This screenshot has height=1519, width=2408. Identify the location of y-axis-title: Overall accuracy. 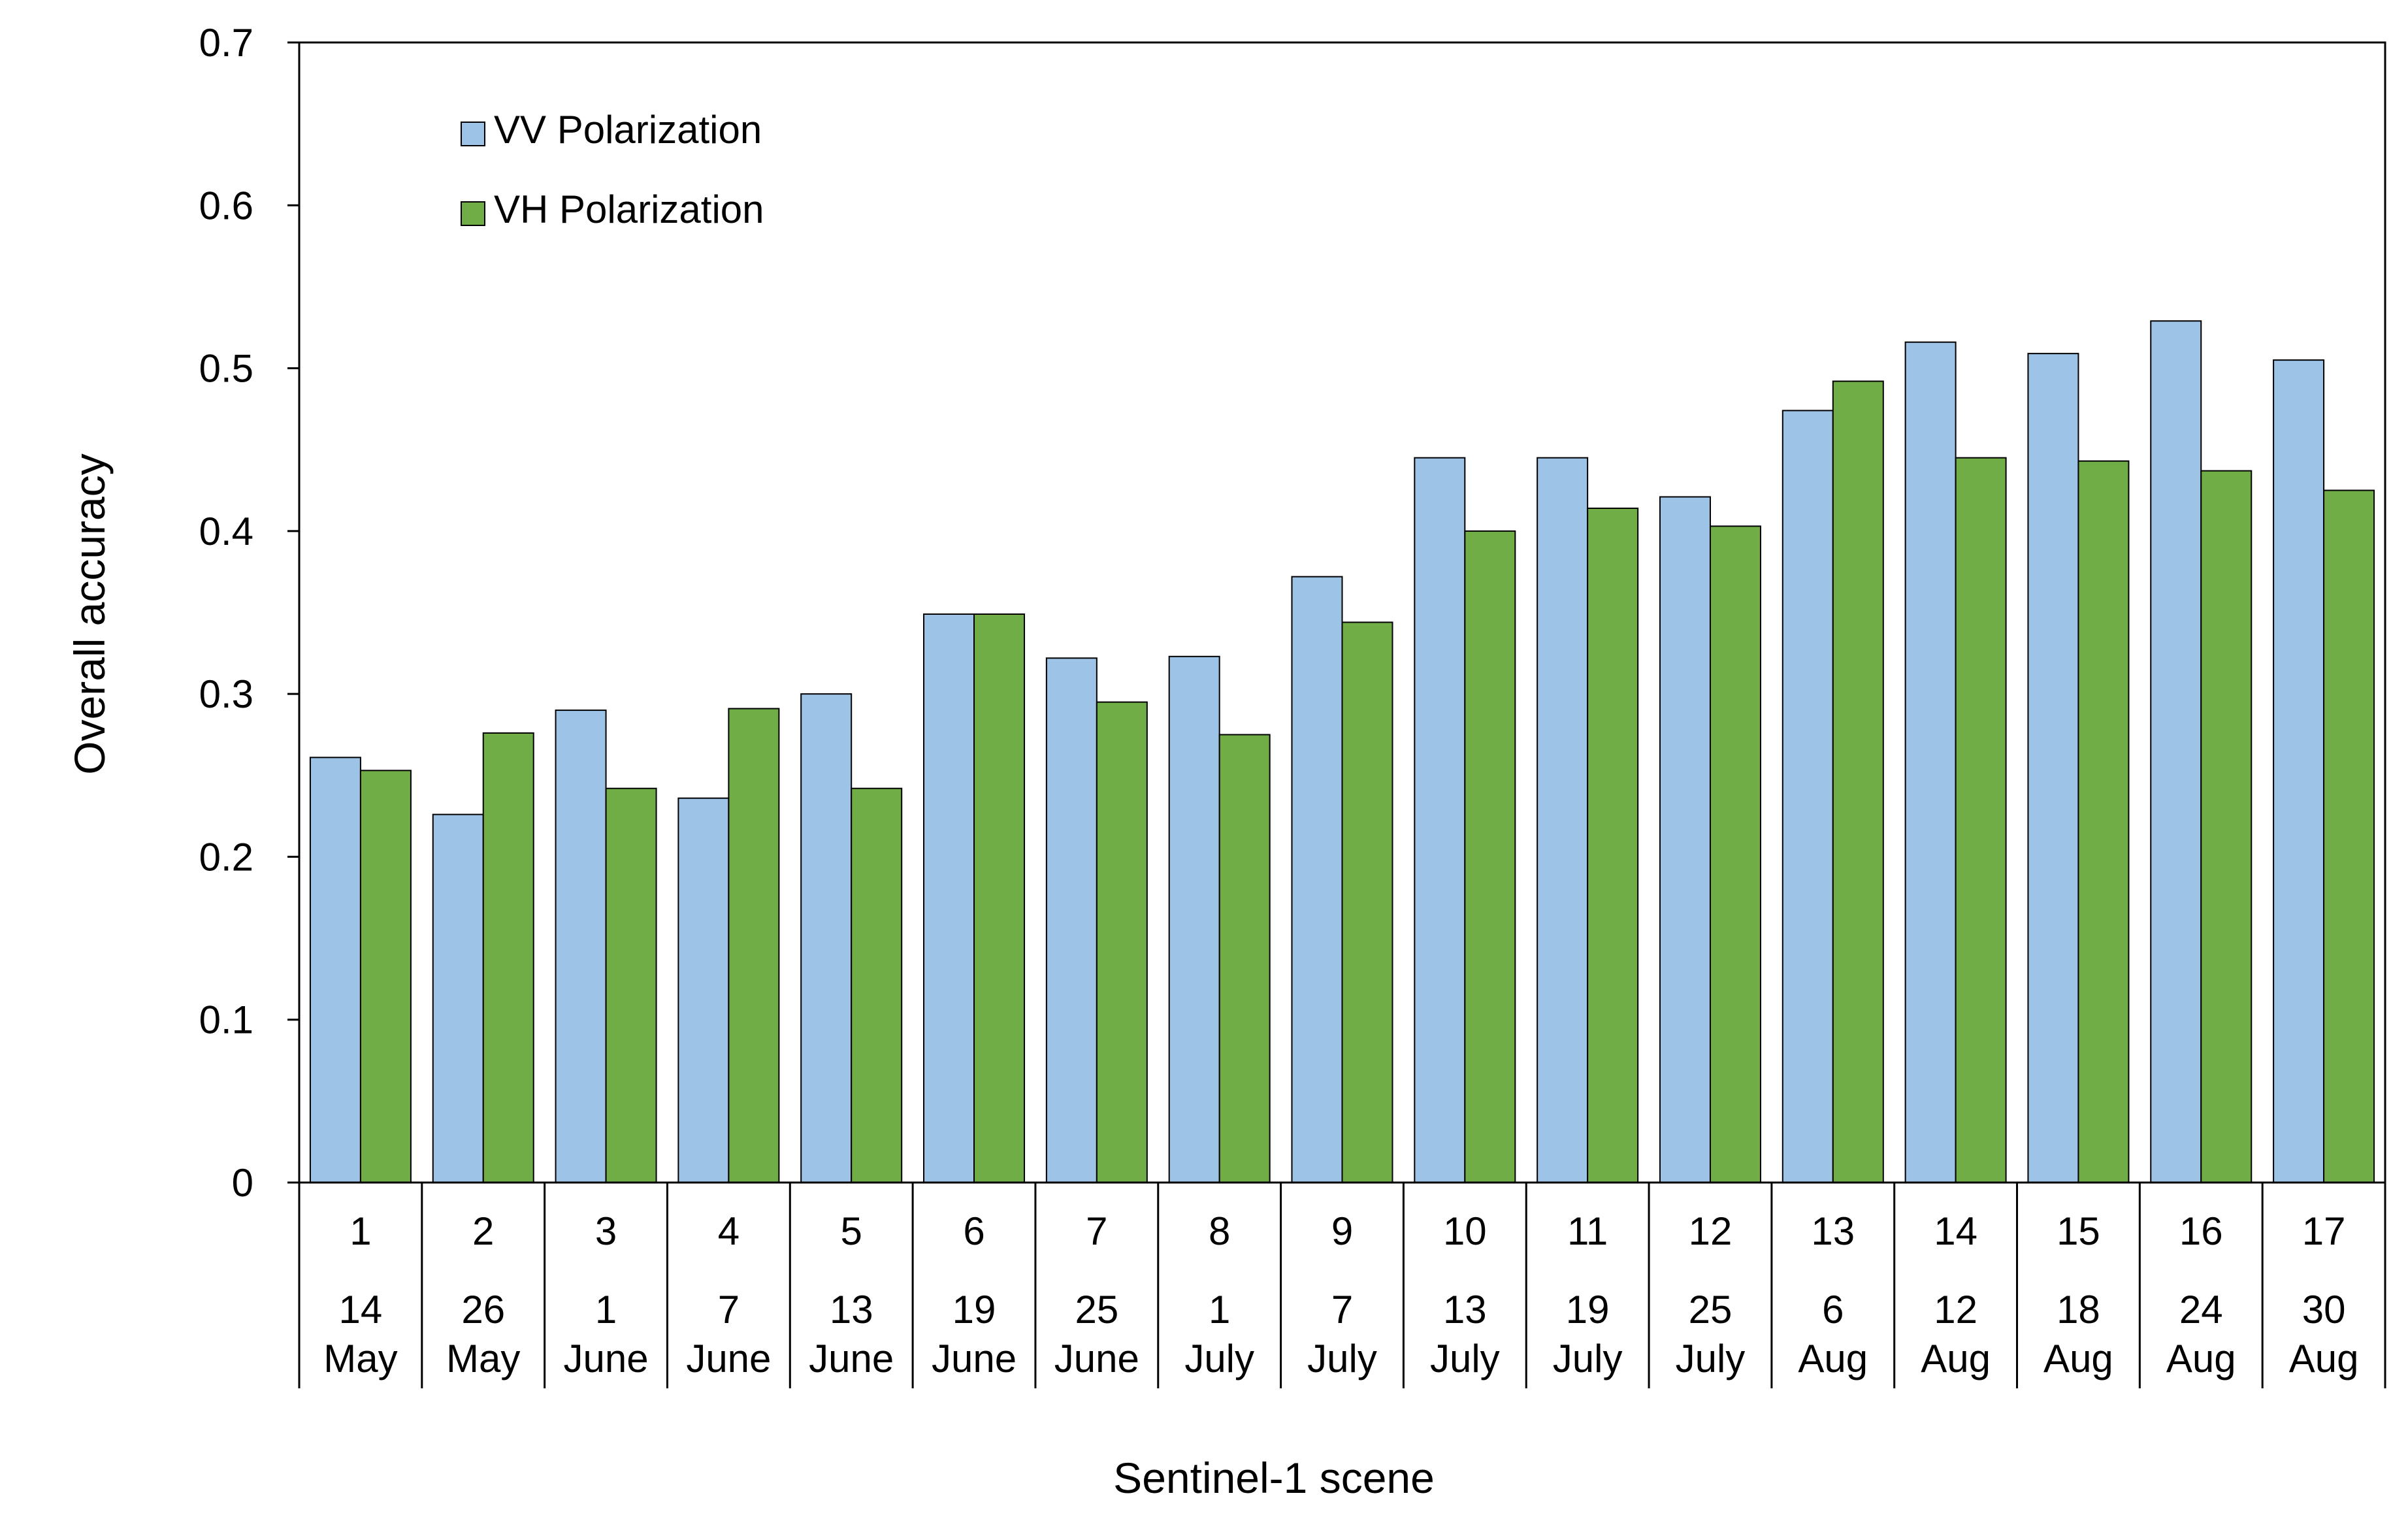
(89, 614).